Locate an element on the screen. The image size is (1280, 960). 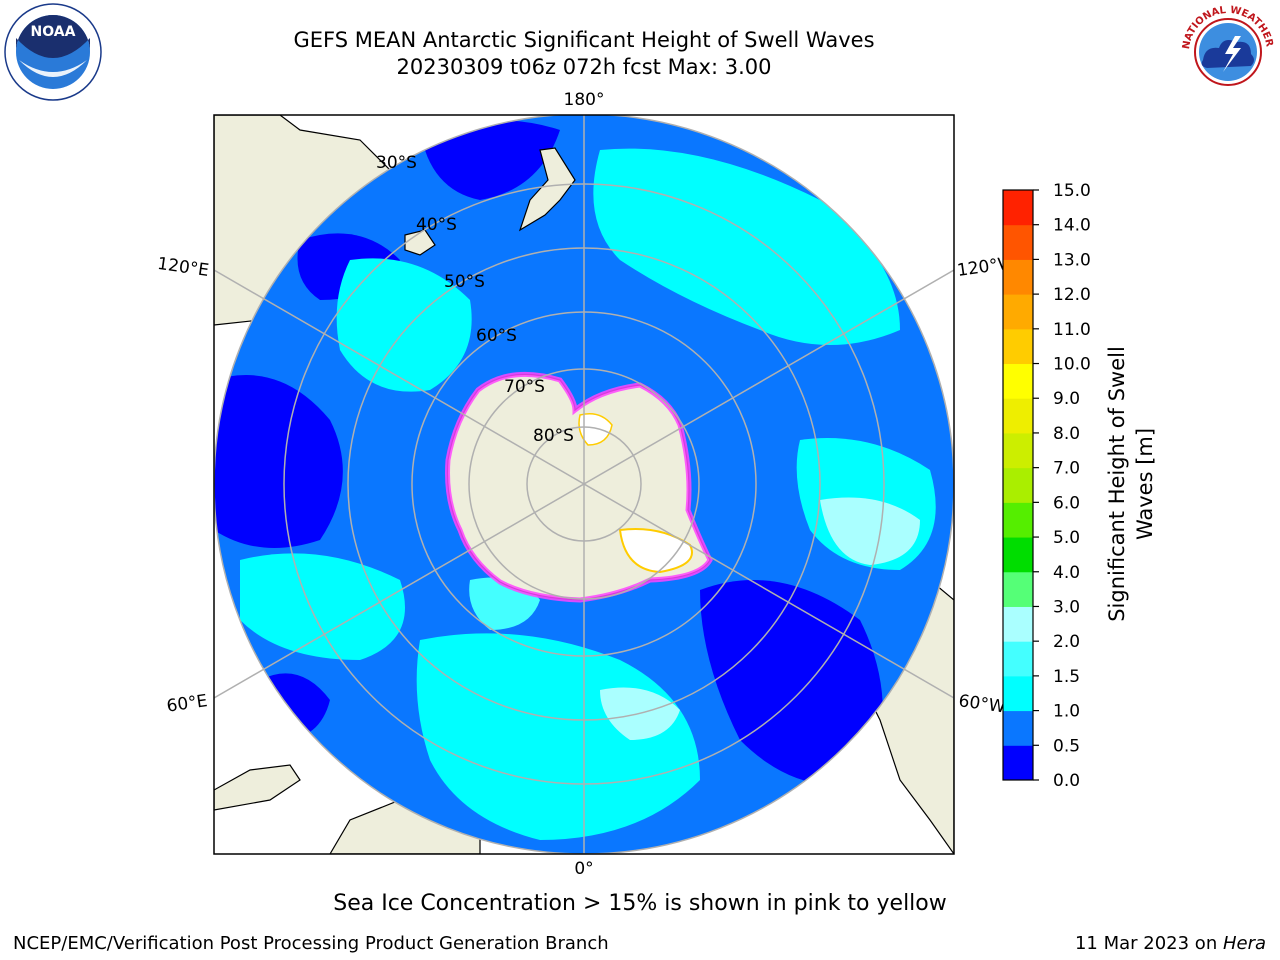
footer-date-text: 11 Mar 2023 on is located at coordinates (1148, 943).